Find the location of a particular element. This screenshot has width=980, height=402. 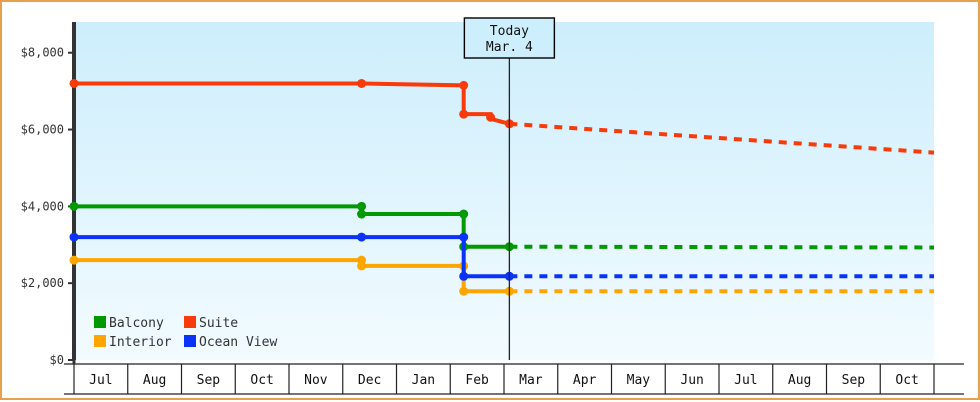

x-axis-tick-label: Dec is located at coordinates (369, 380).